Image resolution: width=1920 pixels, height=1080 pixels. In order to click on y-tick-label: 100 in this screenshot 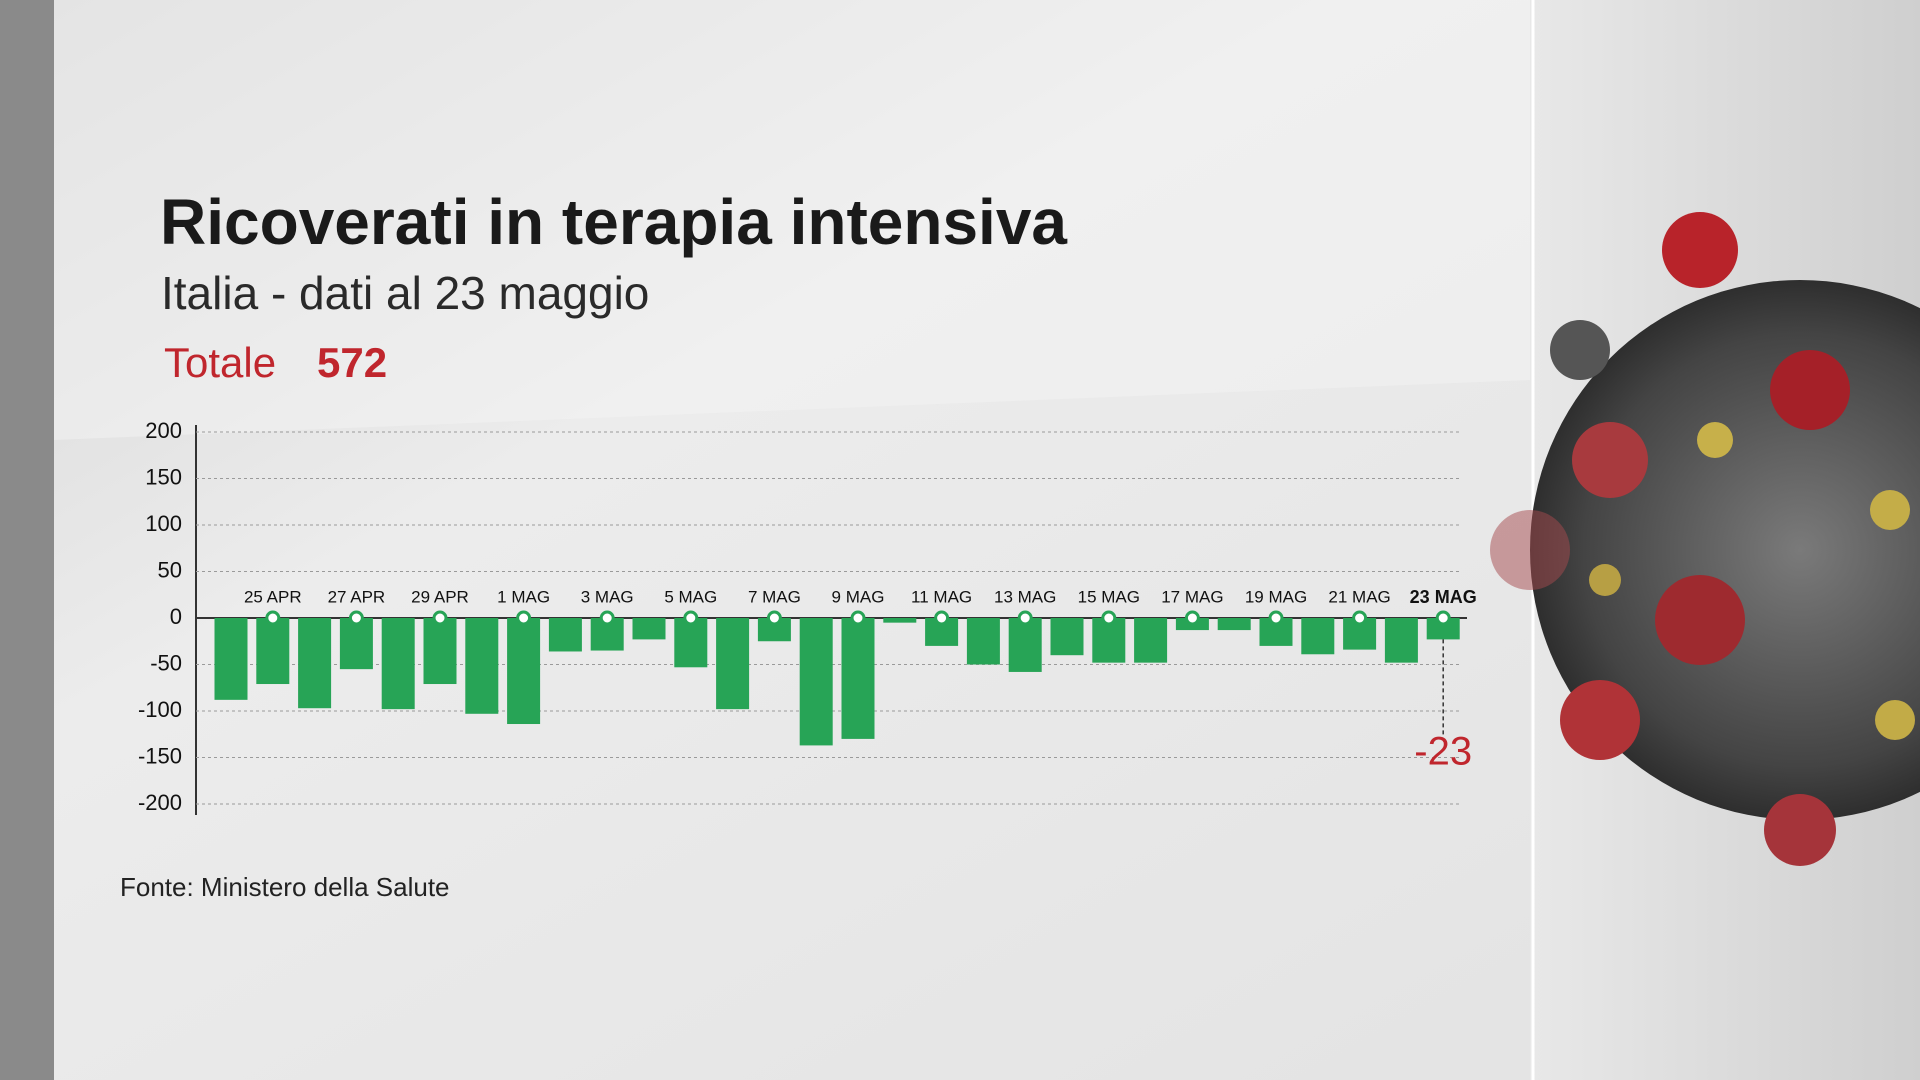, I will do `click(163, 523)`.